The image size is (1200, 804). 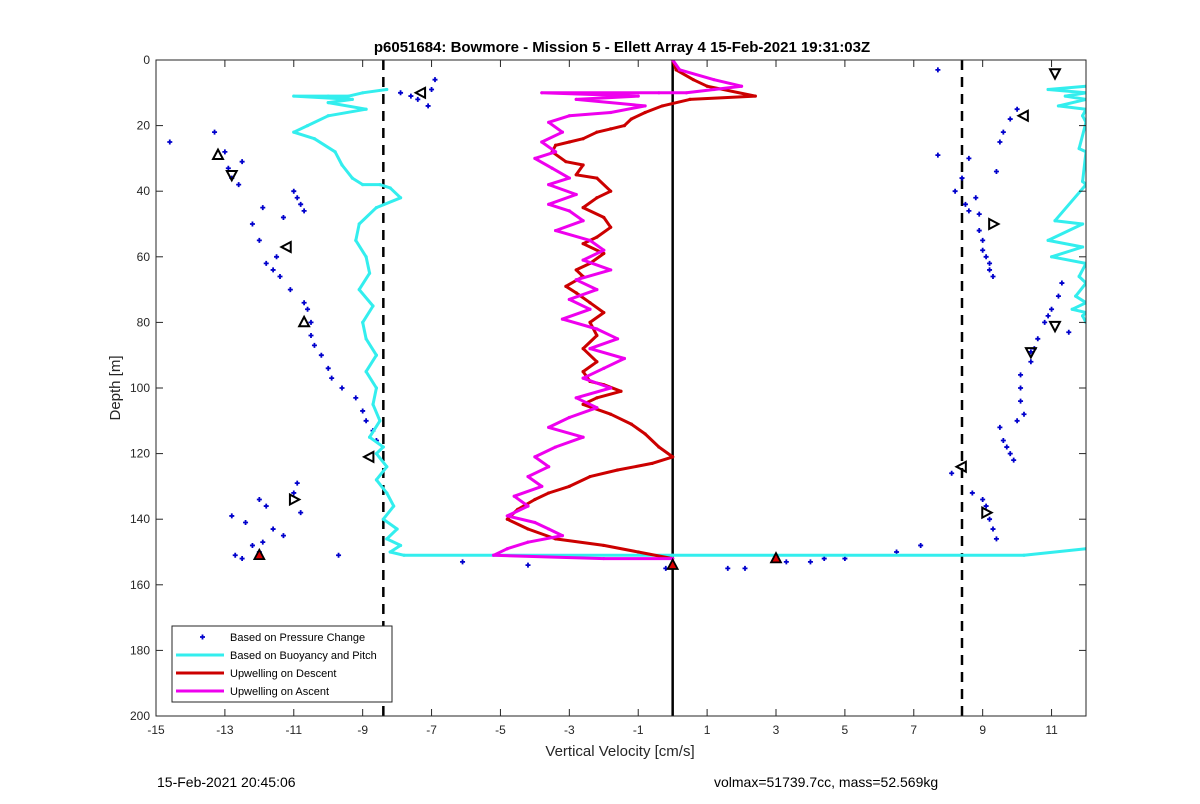 I want to click on legend-label: Based on Pressure Change, so click(x=297, y=638).